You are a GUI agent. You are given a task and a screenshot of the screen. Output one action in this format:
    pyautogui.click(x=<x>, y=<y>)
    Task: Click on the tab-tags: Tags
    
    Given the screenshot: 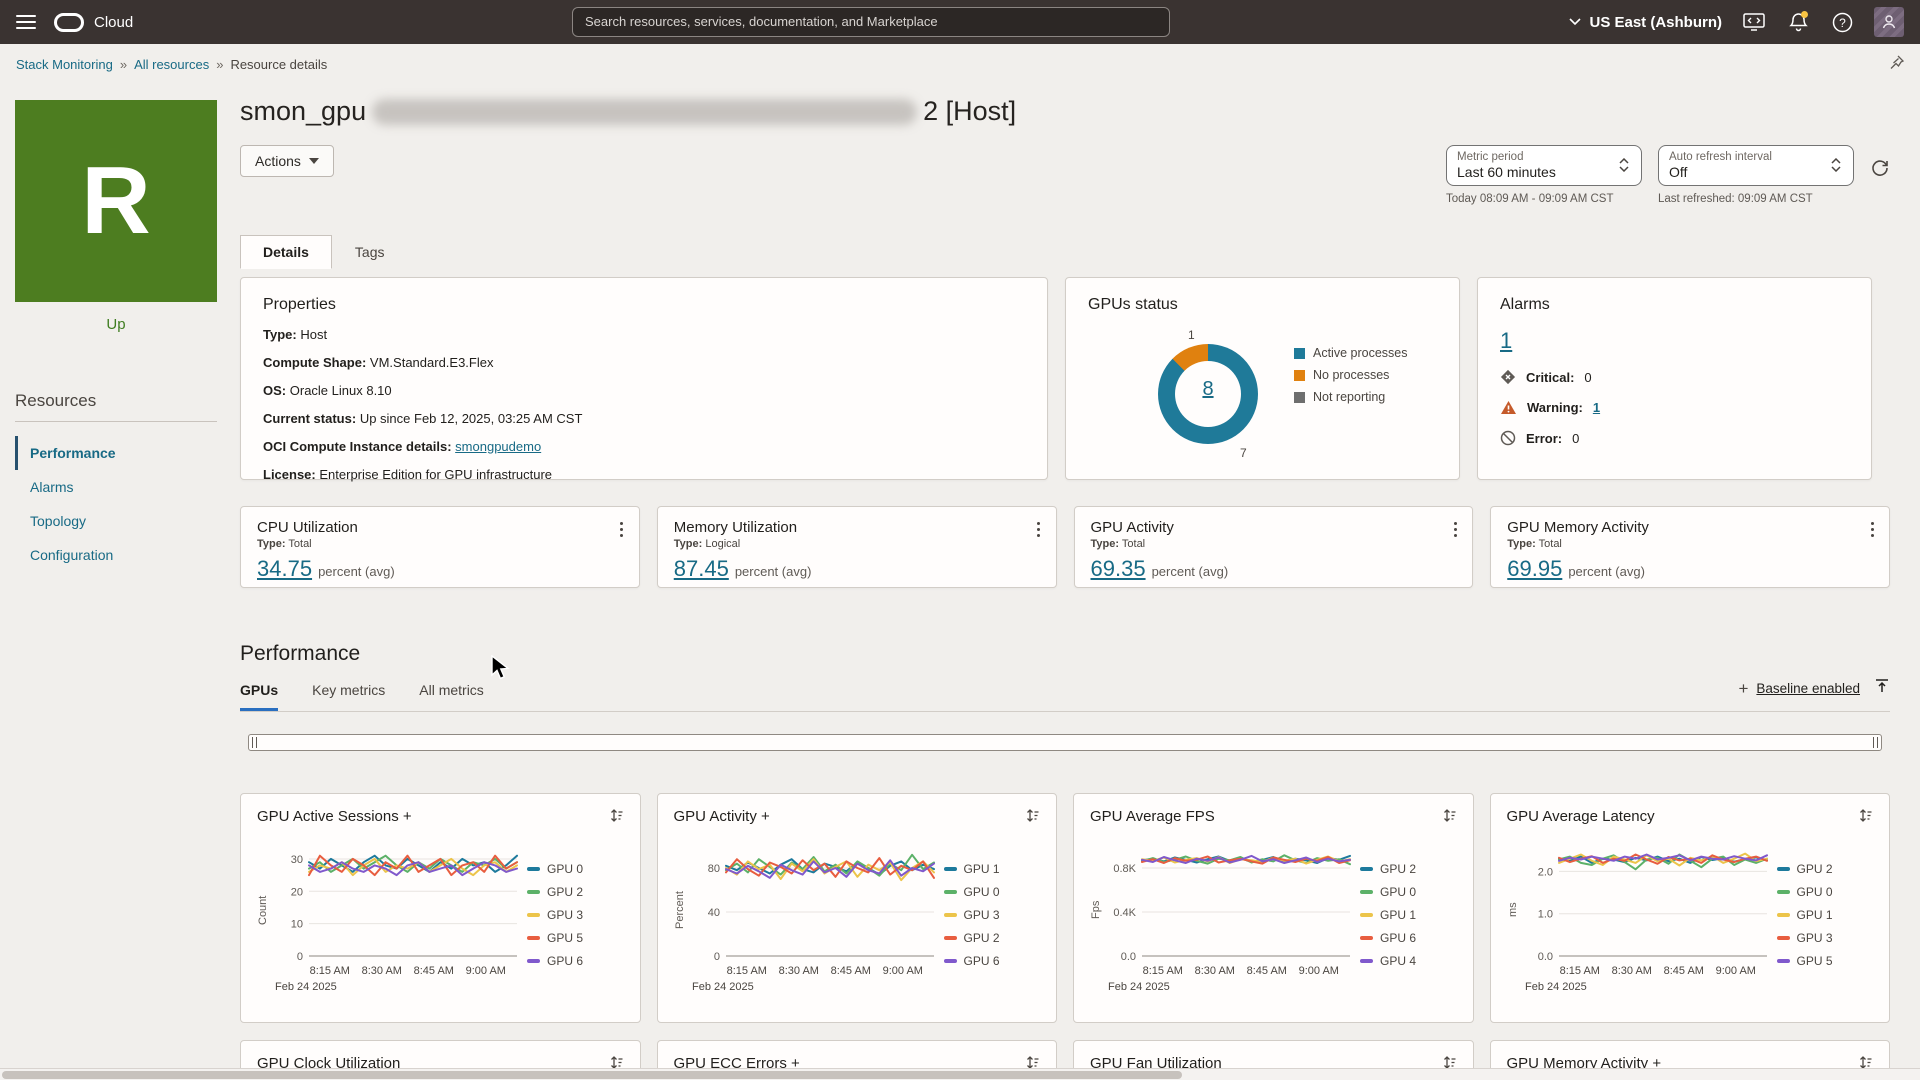 What is the action you would take?
    pyautogui.click(x=369, y=252)
    